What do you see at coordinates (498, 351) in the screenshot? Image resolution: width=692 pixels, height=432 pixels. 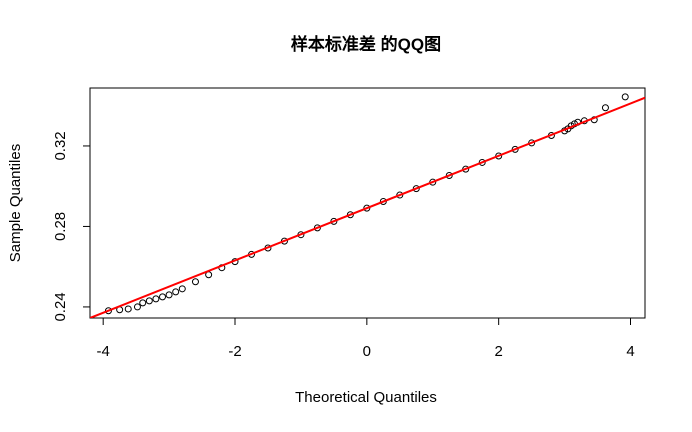 I see `x-tick-label: 2` at bounding box center [498, 351].